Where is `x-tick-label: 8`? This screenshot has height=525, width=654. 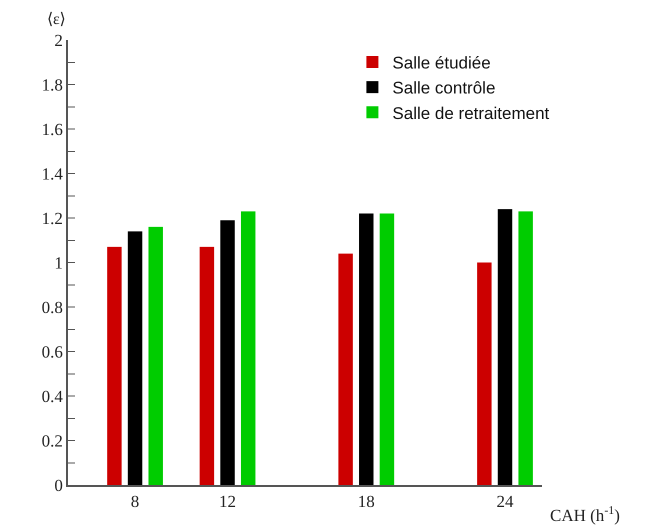
x-tick-label: 8 is located at coordinates (135, 502).